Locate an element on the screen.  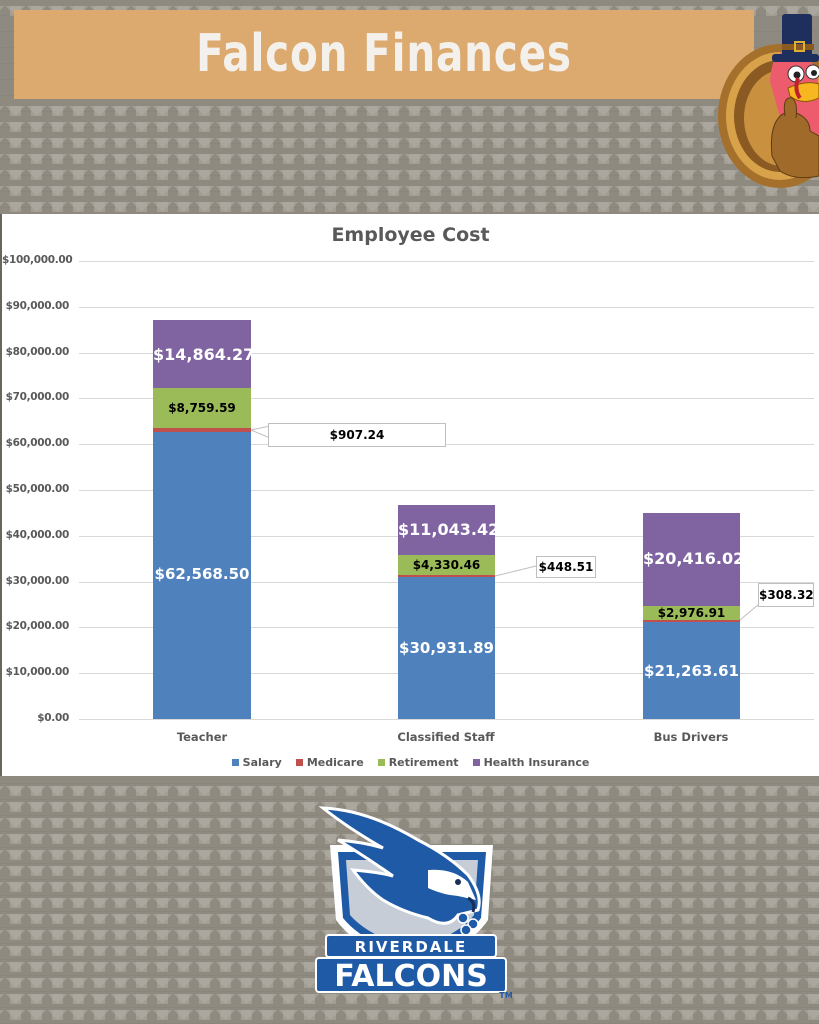
bar-segment-health-insurance: $20,416.02 is located at coordinates (693, 559).